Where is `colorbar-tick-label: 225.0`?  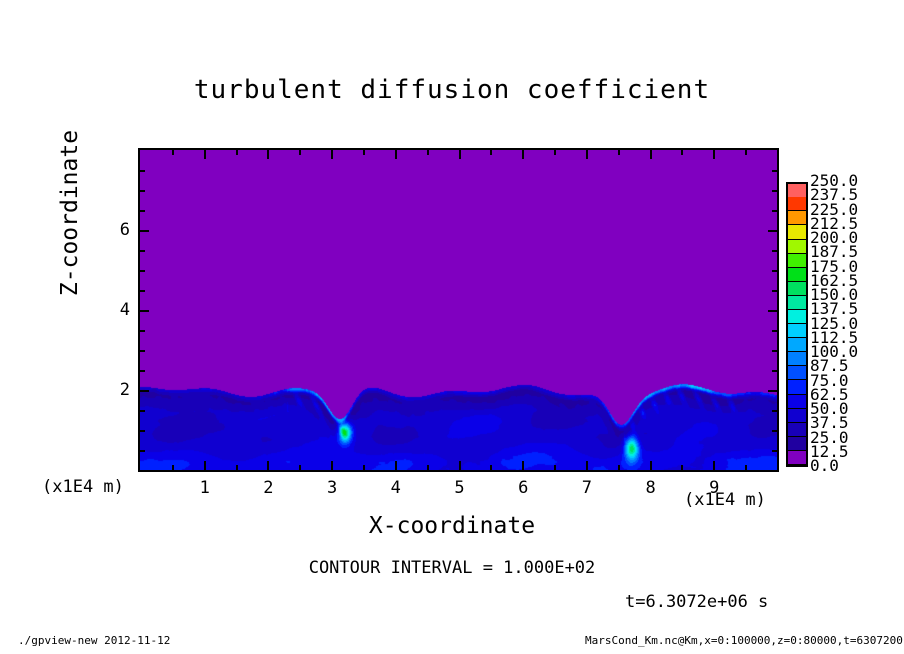
colorbar-tick-label: 225.0 is located at coordinates (834, 209).